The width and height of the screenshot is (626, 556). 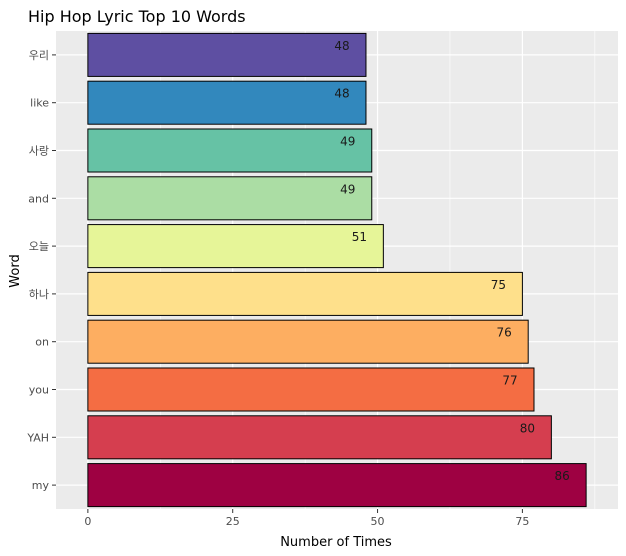 What do you see at coordinates (39, 246) in the screenshot?
I see `y-tick-label: 오늘` at bounding box center [39, 246].